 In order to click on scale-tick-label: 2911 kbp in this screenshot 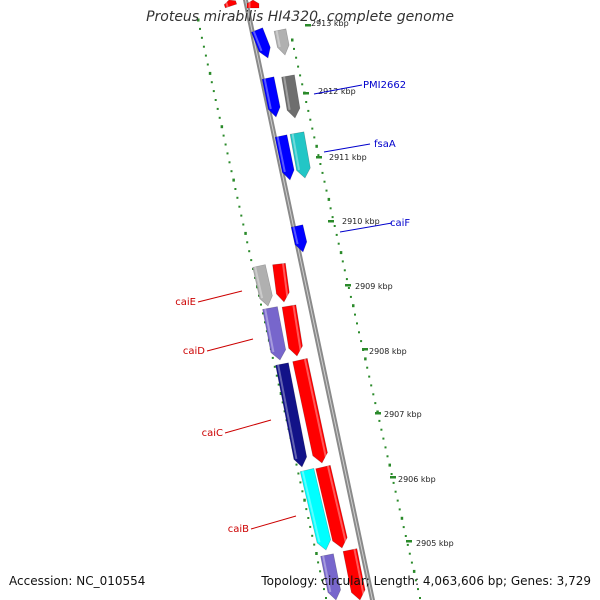, I will do `click(348, 157)`.